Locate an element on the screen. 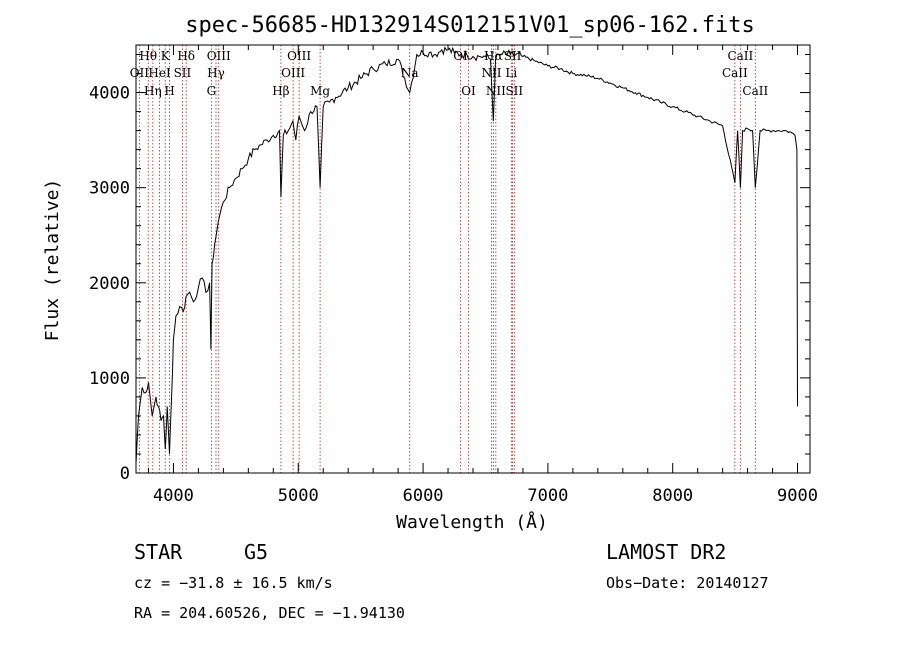 The width and height of the screenshot is (900, 649). line-label-26: CaII is located at coordinates (755, 91).